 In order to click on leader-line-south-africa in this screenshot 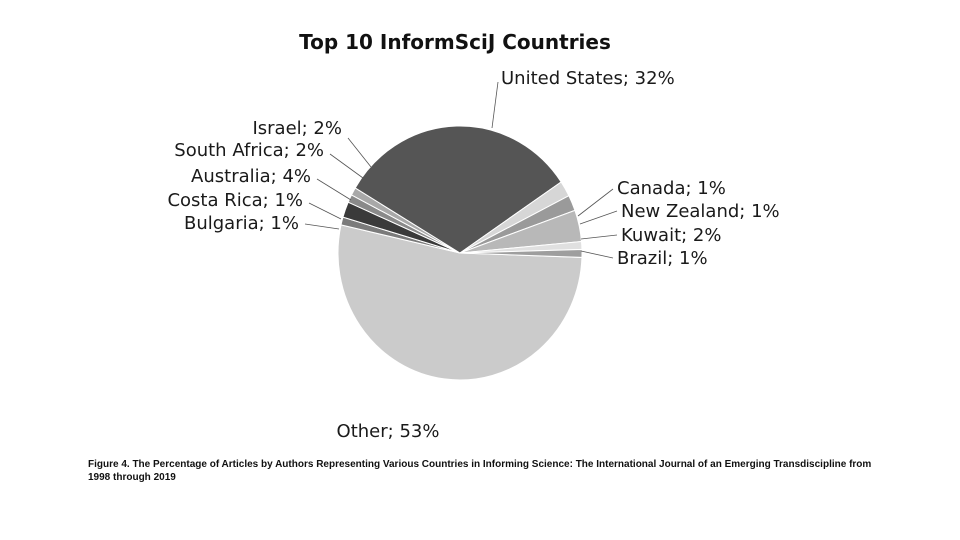, I will do `click(346, 166)`.